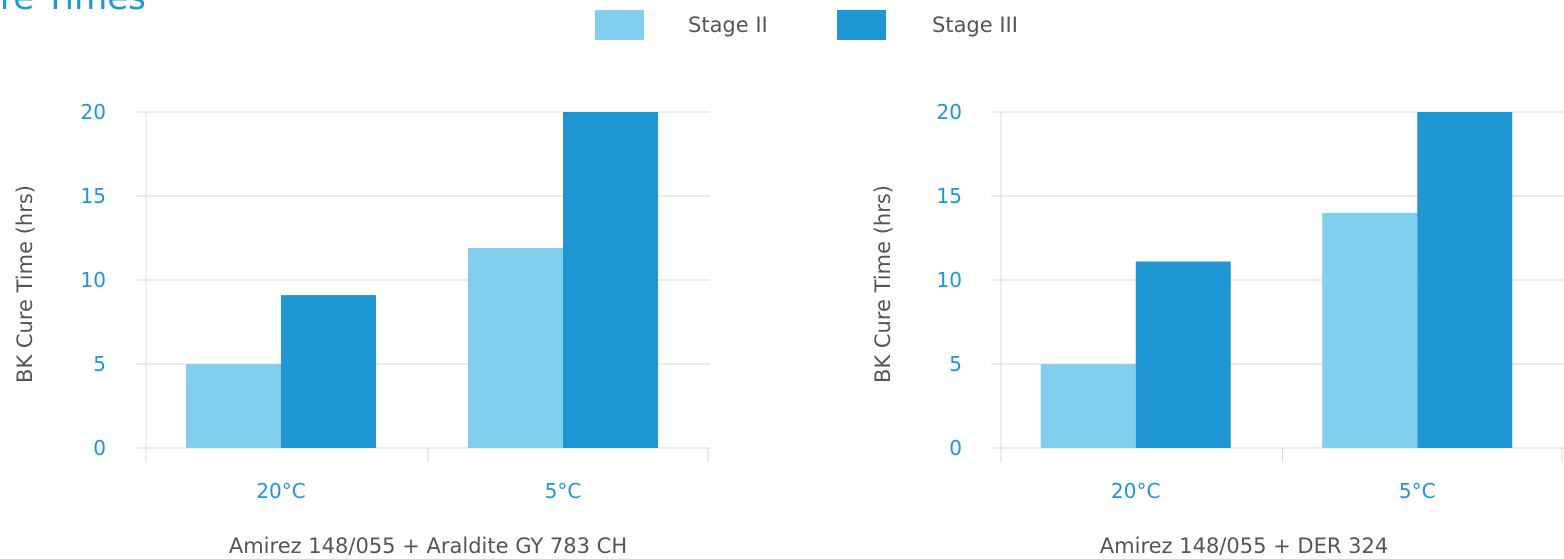 The height and width of the screenshot is (559, 1564). I want to click on x-axis-label: Amirez 148/055 + Araldite GY 783 CH, so click(428, 546).